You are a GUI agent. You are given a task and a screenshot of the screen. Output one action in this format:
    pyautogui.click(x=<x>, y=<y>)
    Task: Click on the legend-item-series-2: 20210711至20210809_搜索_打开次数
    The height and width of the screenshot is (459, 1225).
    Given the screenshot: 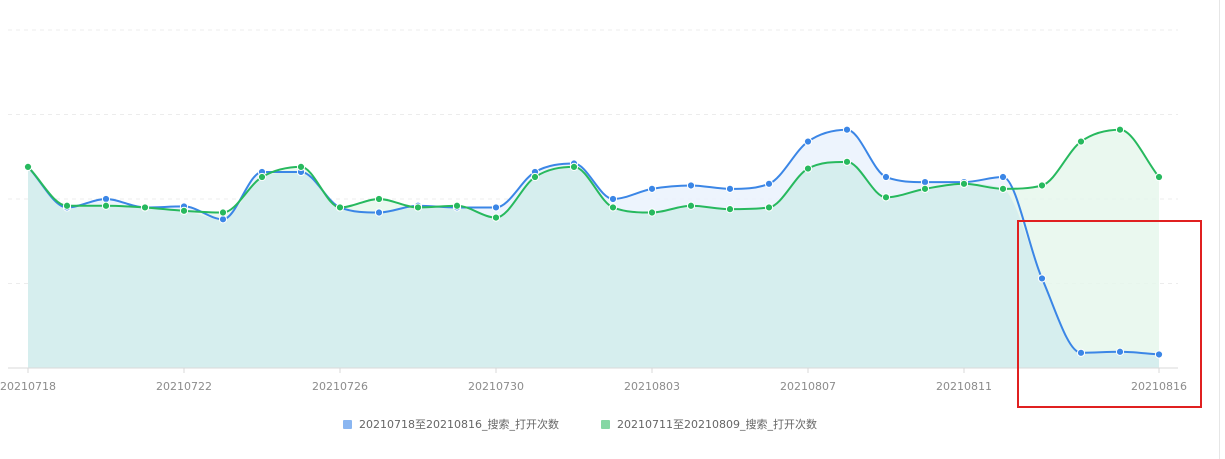 What is the action you would take?
    pyautogui.click(x=709, y=424)
    